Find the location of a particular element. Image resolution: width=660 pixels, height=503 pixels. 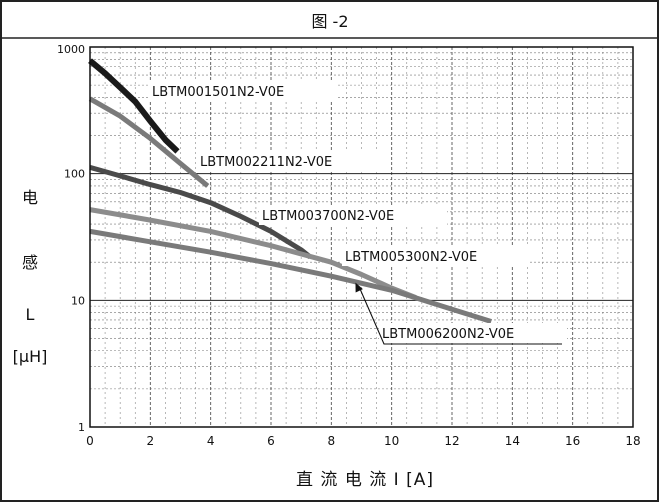

y-axis-label-line-3: L is located at coordinates (30, 314).